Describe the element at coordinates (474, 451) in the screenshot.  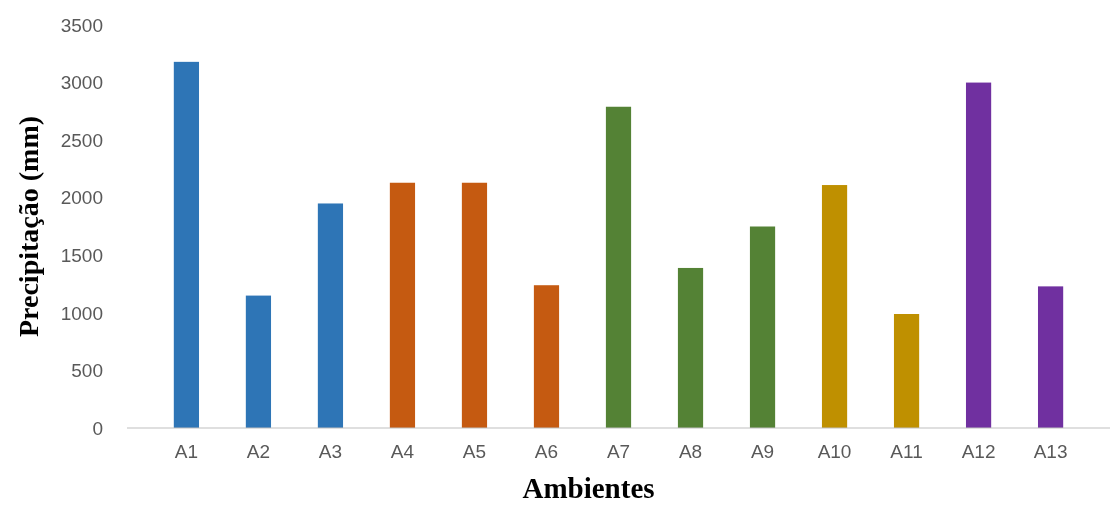
I see `x-tick-label: A5` at that location.